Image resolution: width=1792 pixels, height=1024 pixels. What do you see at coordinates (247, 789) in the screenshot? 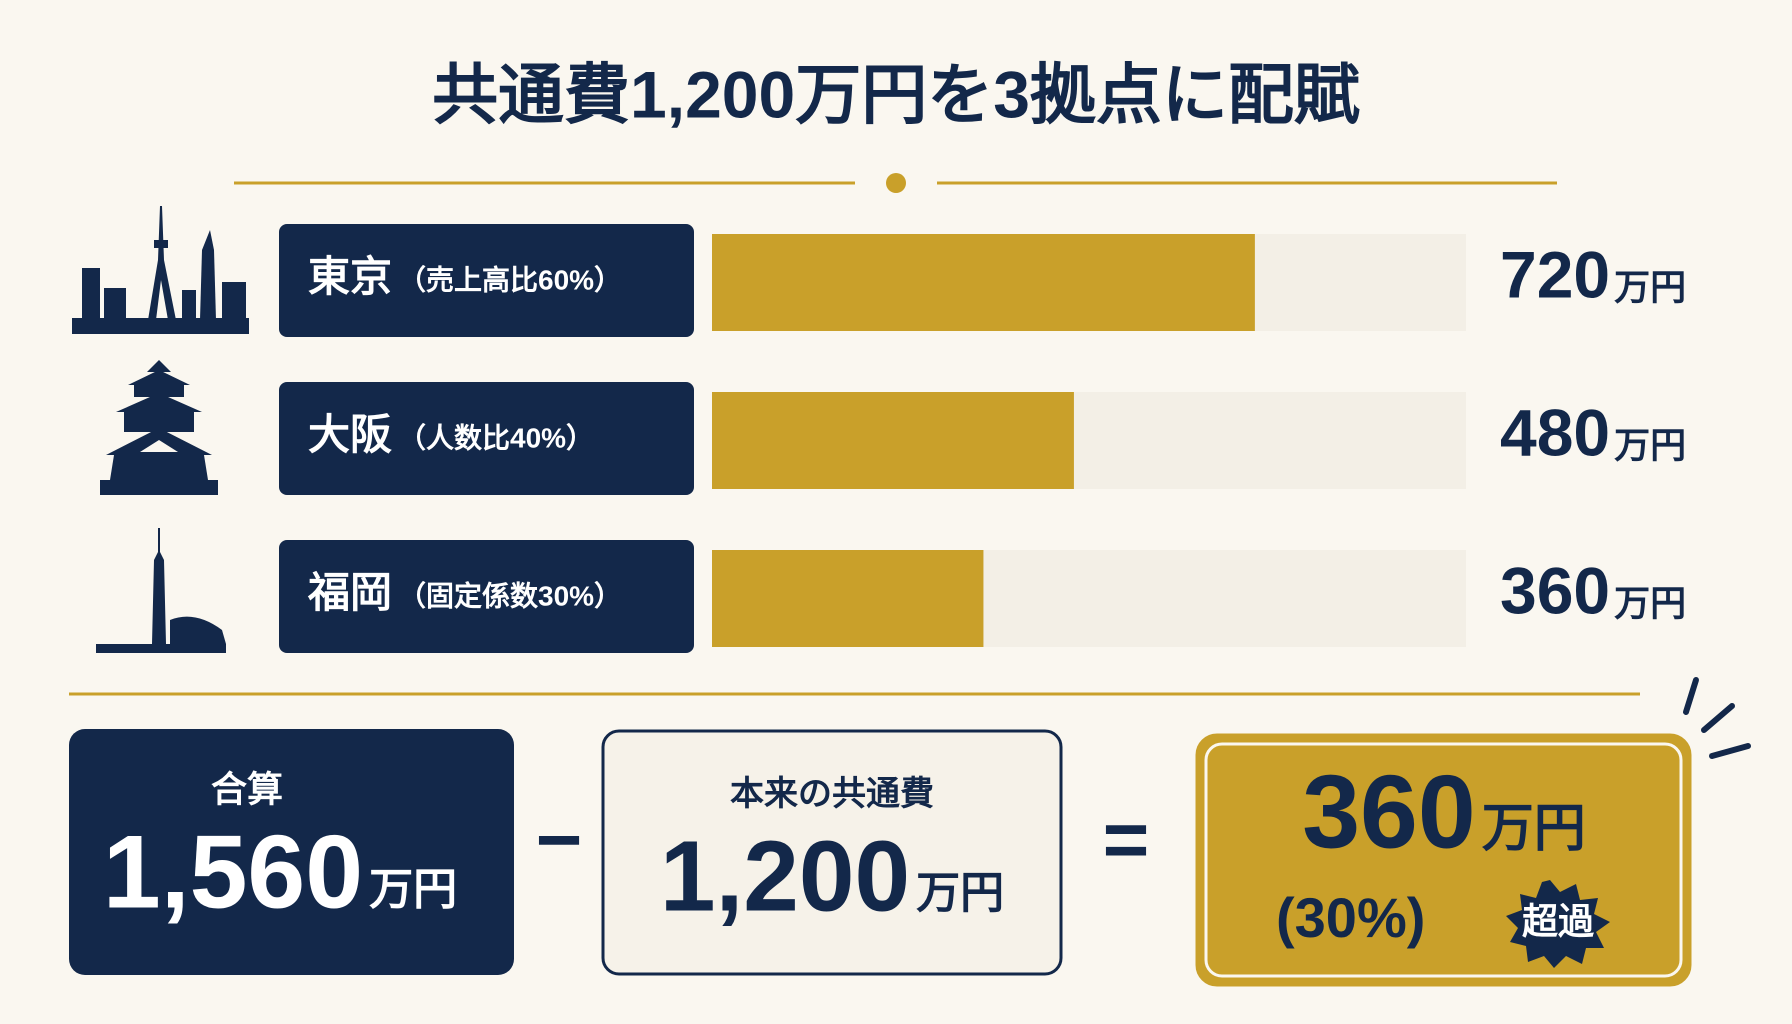
I see `total-title: 合算` at bounding box center [247, 789].